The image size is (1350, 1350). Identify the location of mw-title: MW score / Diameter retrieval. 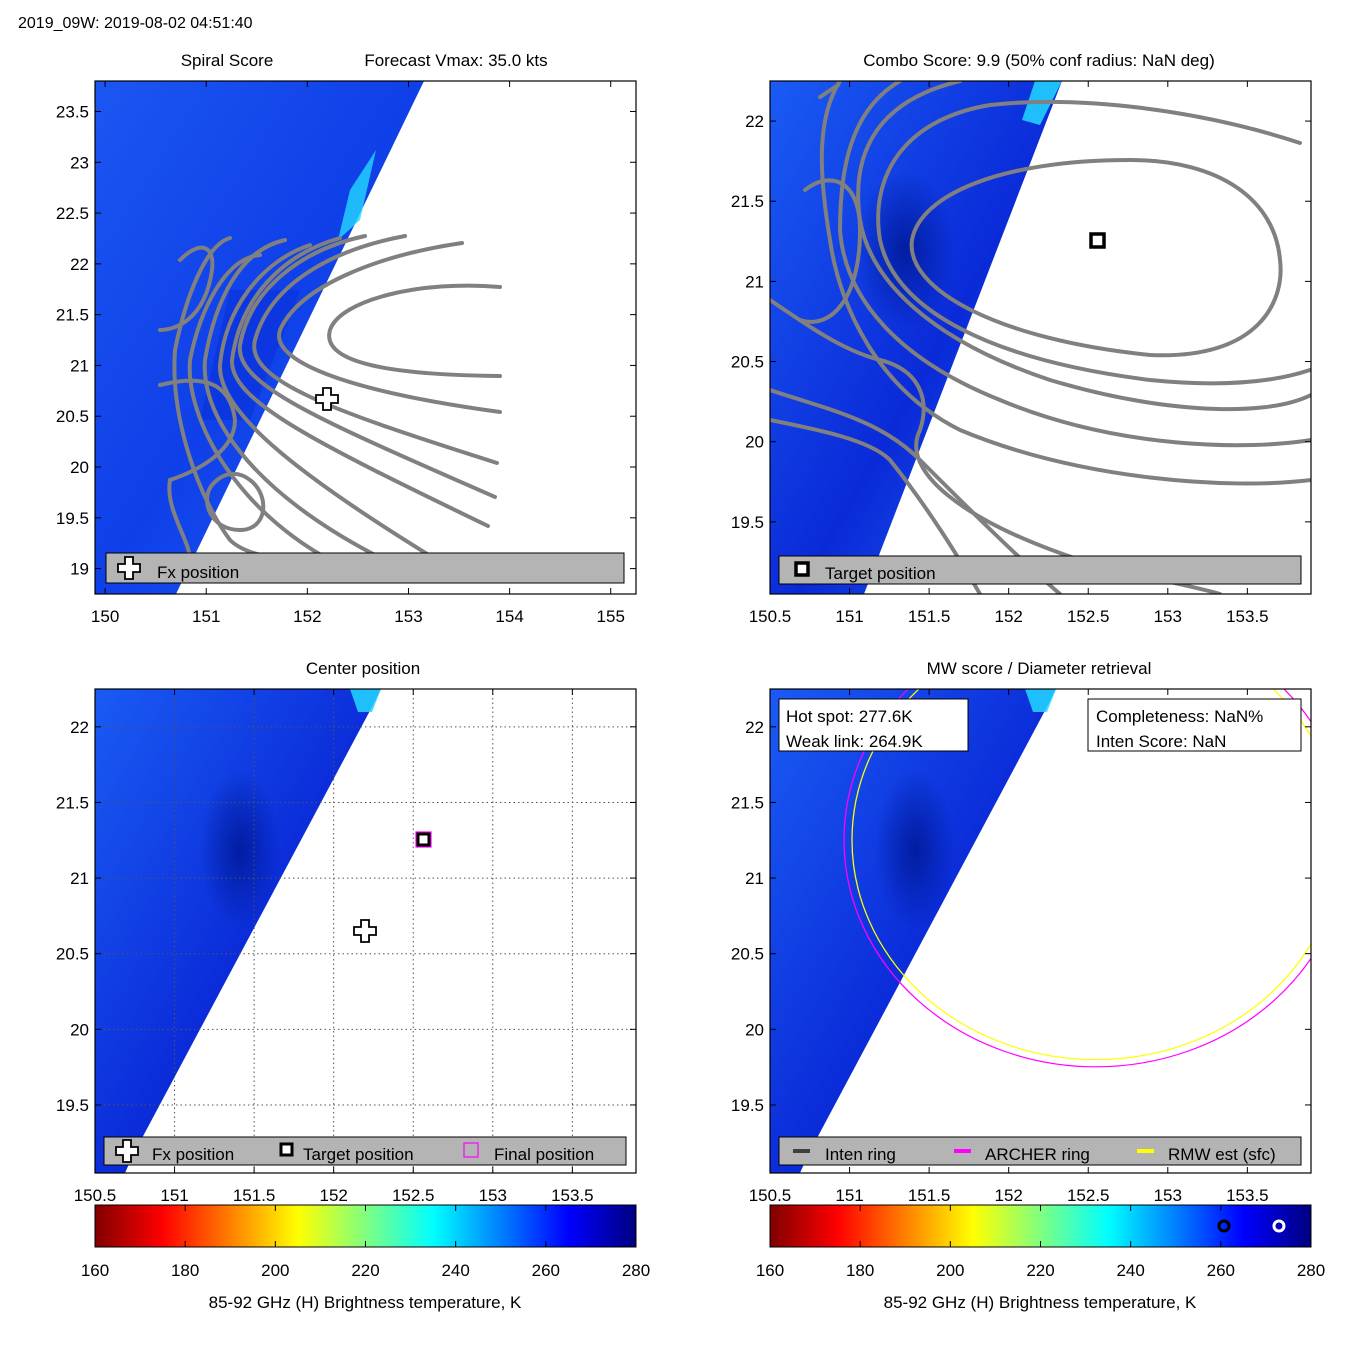
(1039, 668).